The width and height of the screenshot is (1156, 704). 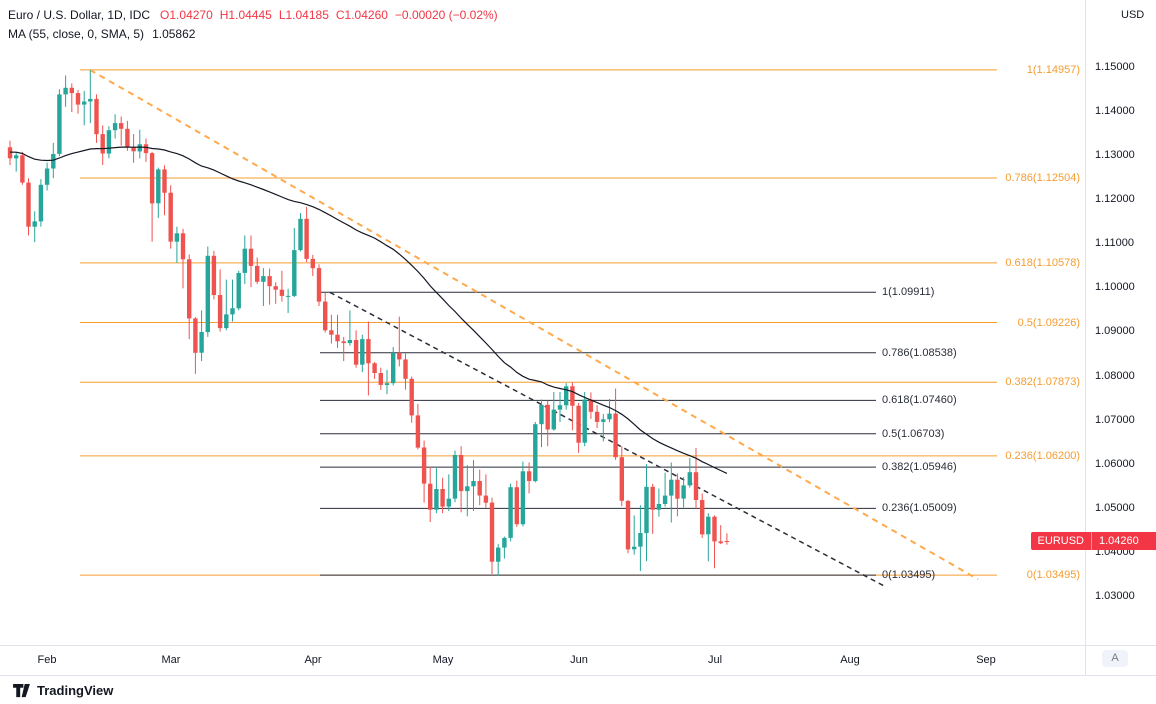 I want to click on time-axis-label: Mar, so click(x=171, y=660).